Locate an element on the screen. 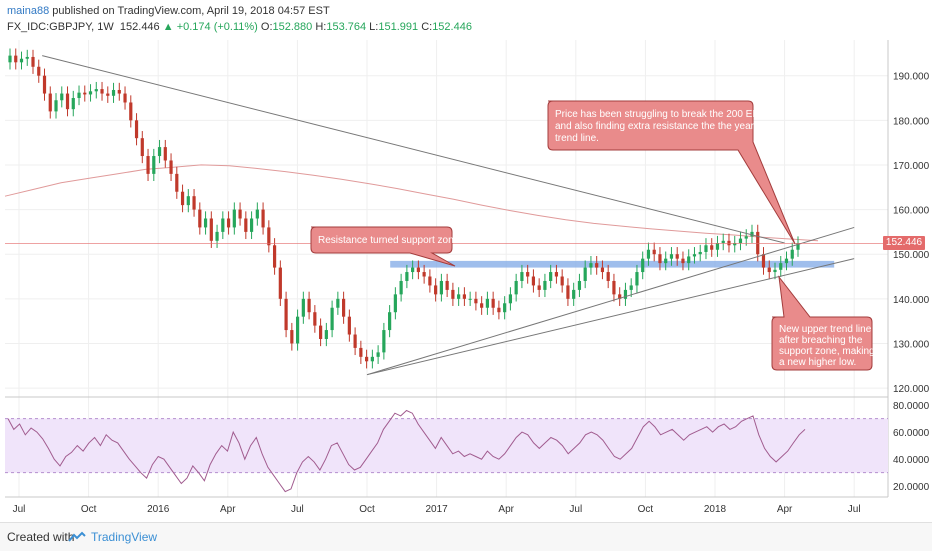 This screenshot has height=551, width=932. support-zone is located at coordinates (612, 264).